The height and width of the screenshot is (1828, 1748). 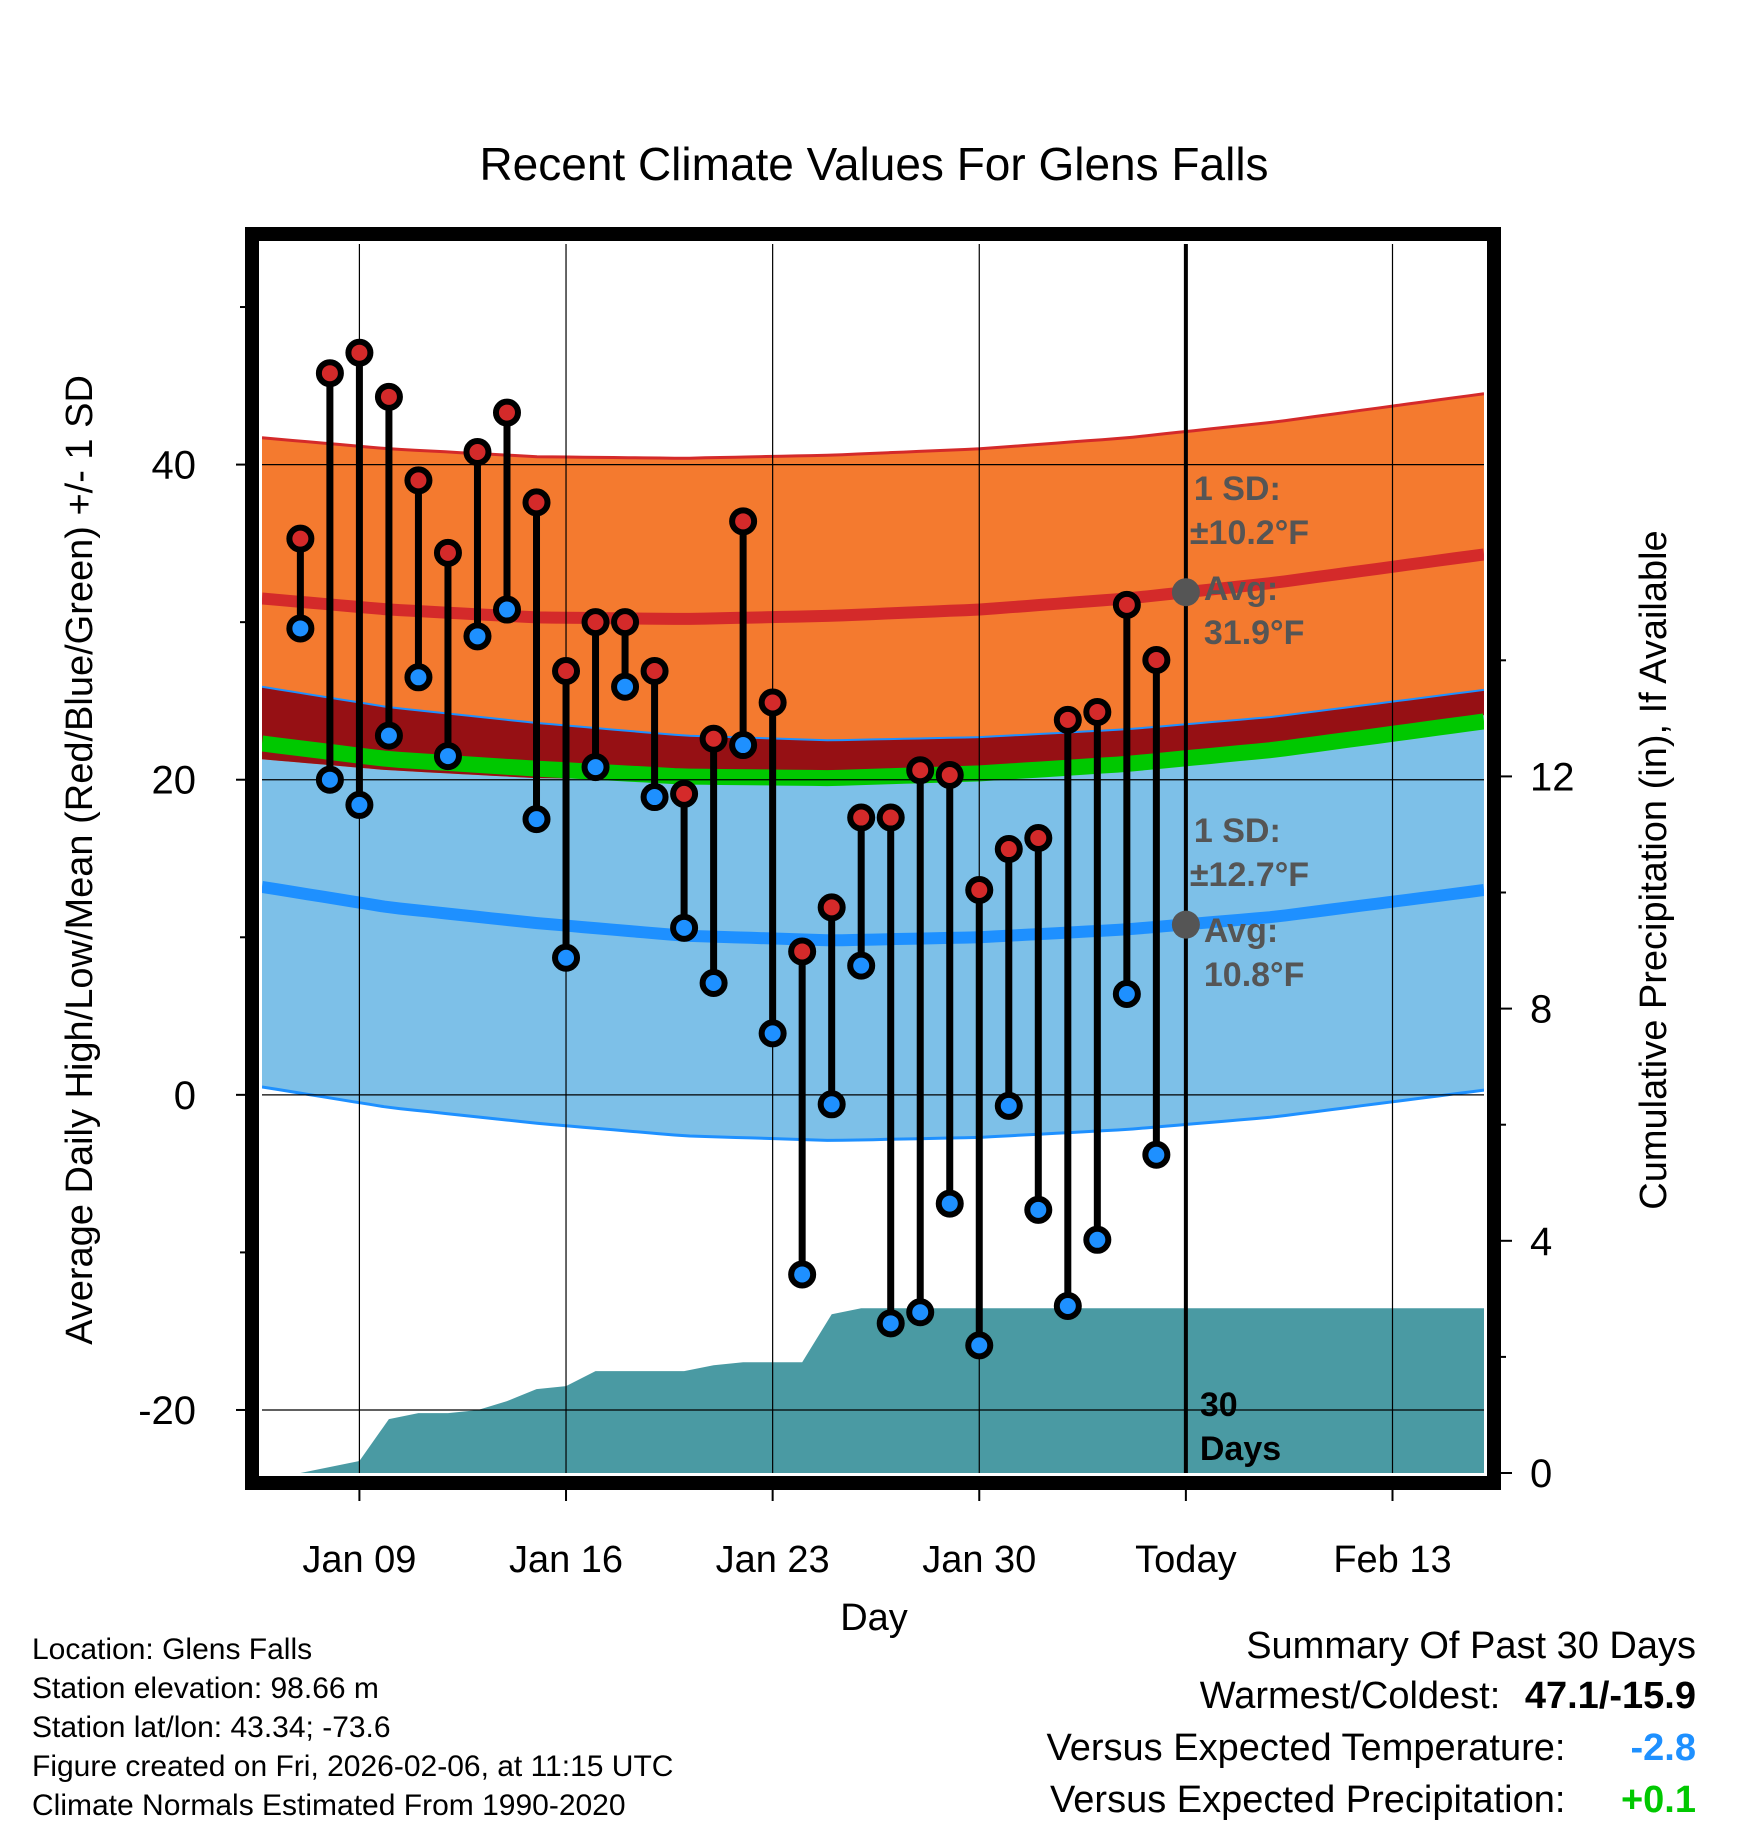 What do you see at coordinates (979, 1560) in the screenshot?
I see `x-tick-label: Jan 30` at bounding box center [979, 1560].